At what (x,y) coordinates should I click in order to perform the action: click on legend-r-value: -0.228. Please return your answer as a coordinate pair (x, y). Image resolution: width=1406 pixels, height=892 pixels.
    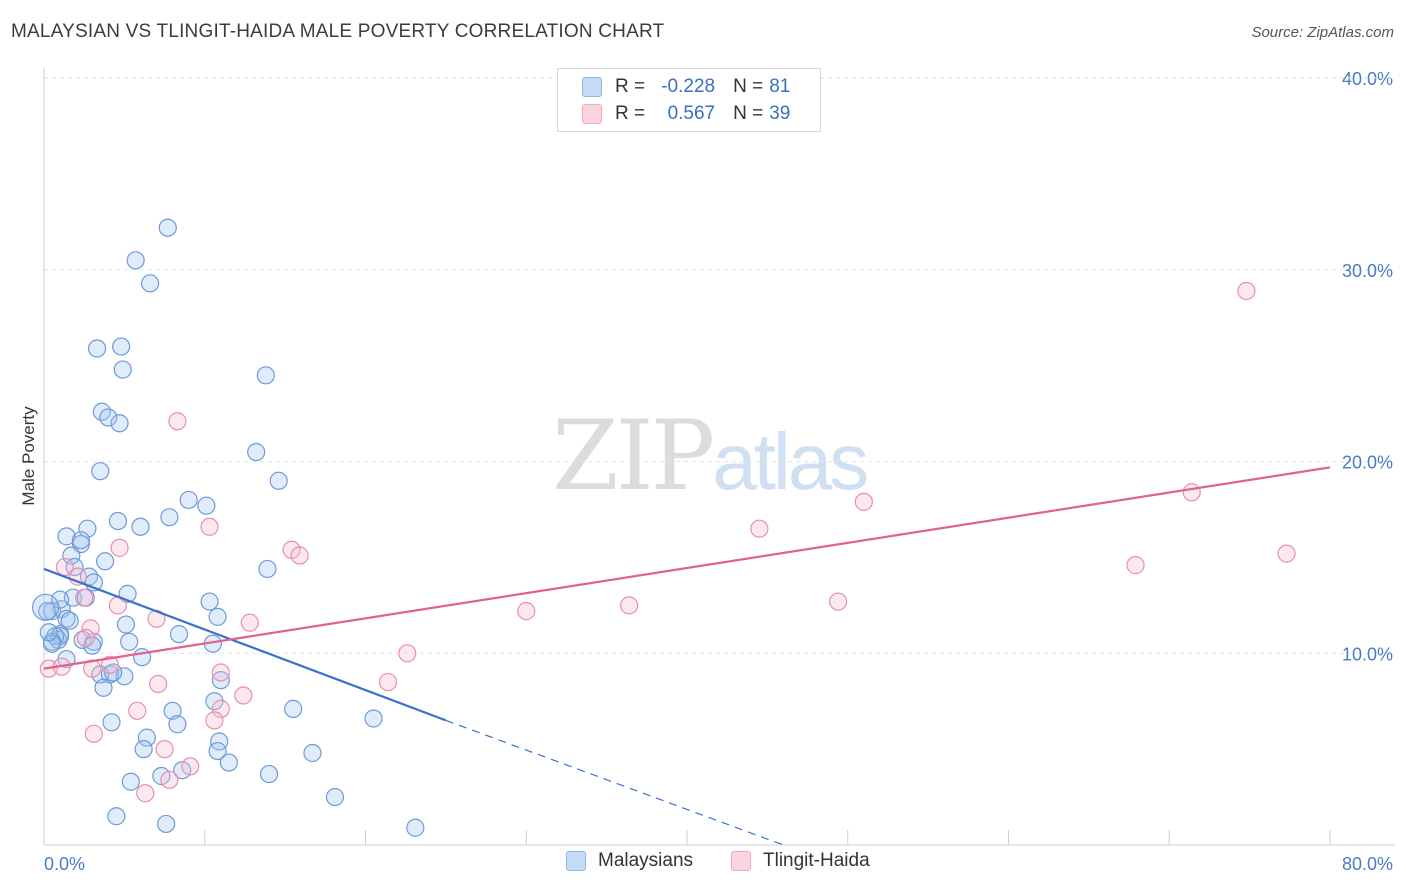
    Looking at the image, I should click on (688, 86).